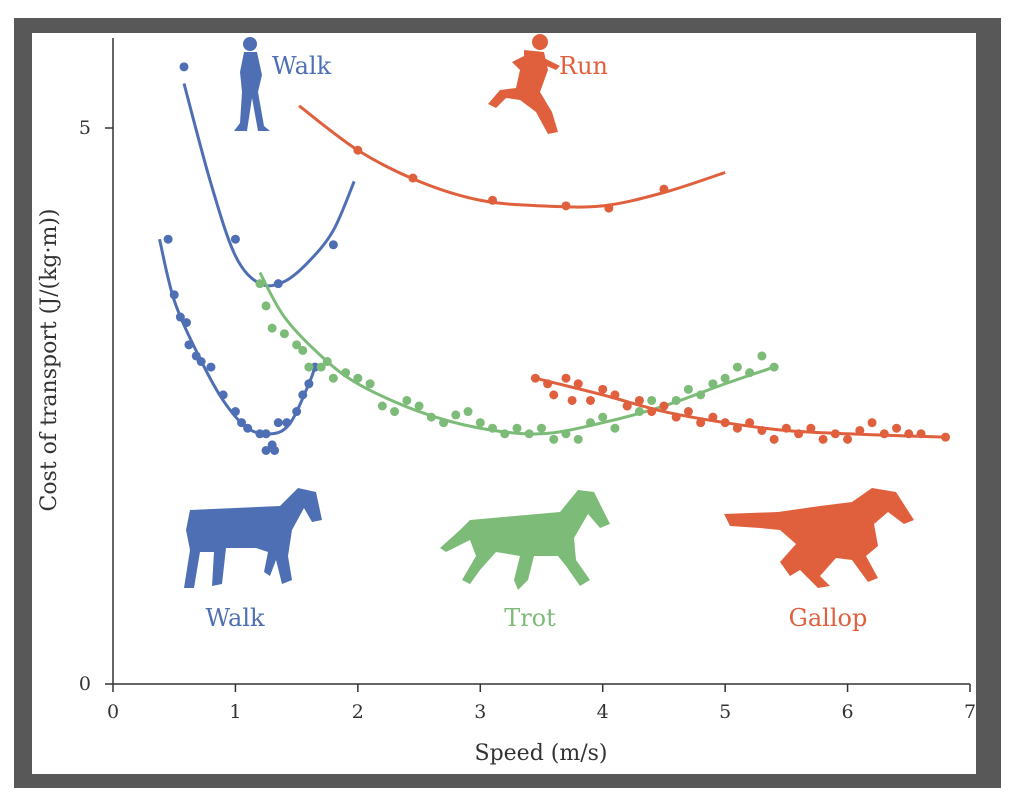  Describe the element at coordinates (524, 84) in the screenshot. I see `human-run-silhouette-icon` at that location.